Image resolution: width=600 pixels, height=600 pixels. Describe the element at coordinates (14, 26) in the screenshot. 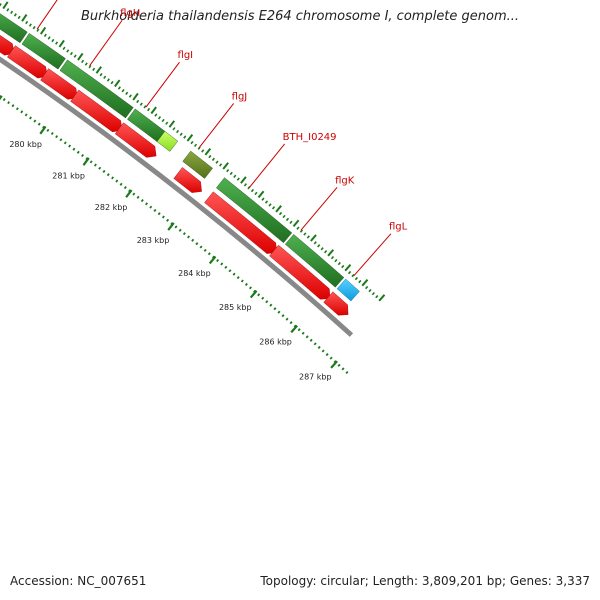

I see `gene-bar-flgf` at that location.